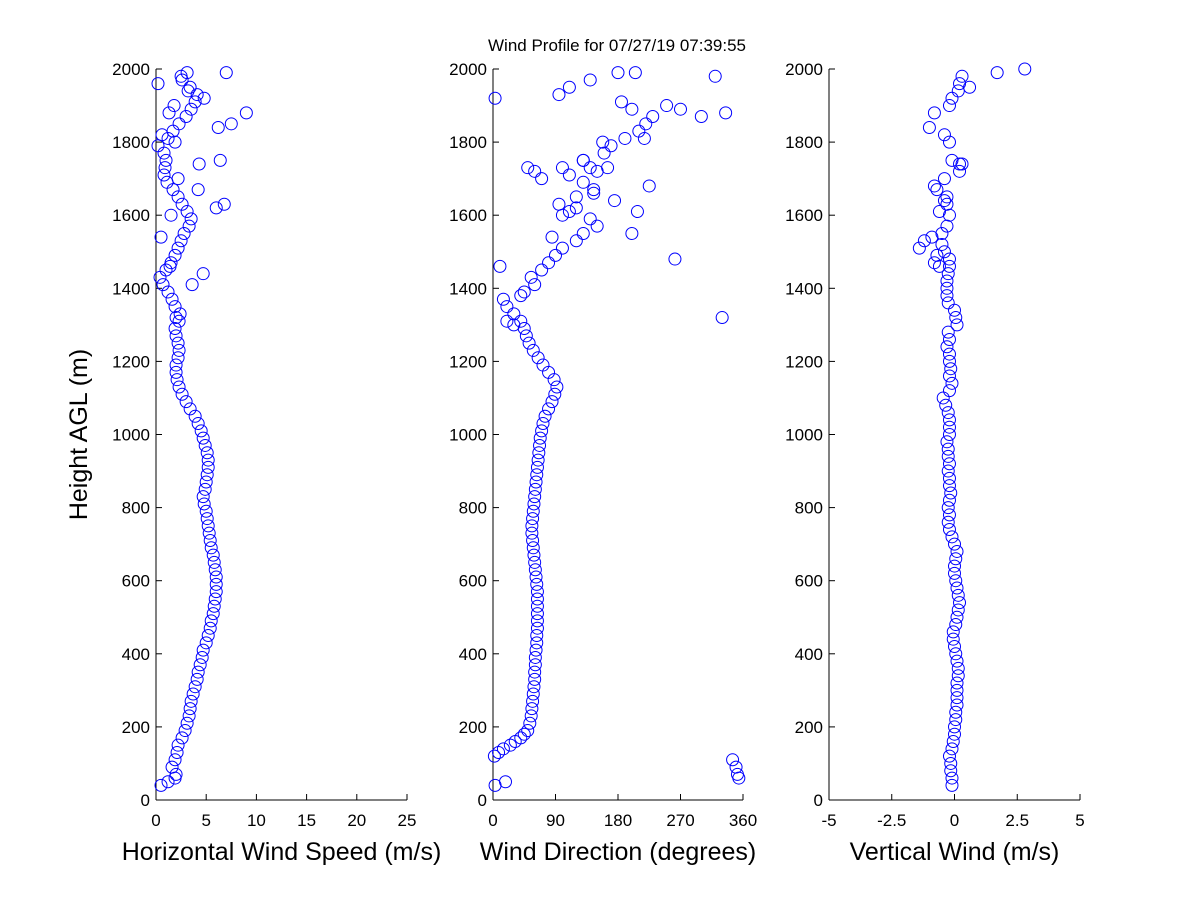 The image size is (1200, 900). I want to click on y-axis-label: Height AGL (m), so click(79, 434).